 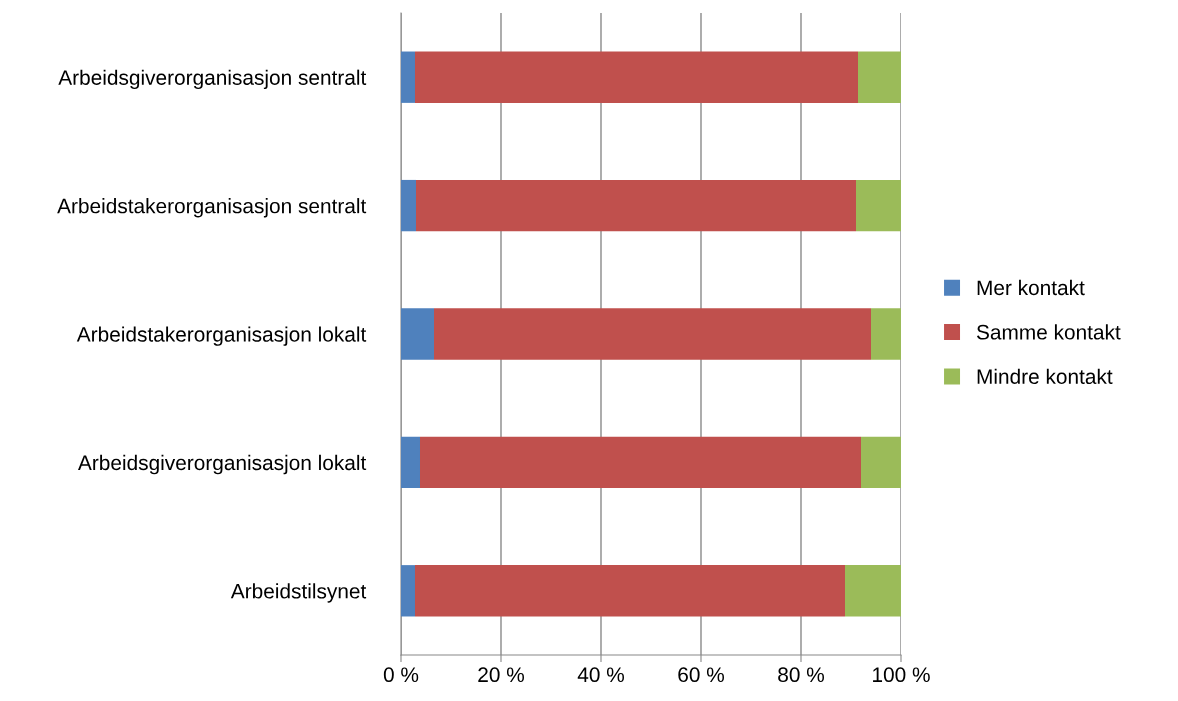 I want to click on legend-label: Mindre kontakt, so click(x=1045, y=376).